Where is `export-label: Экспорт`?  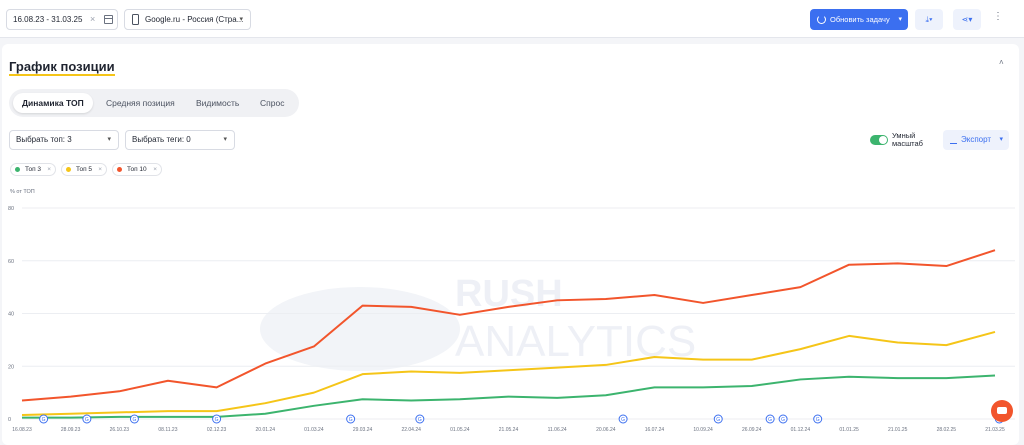
export-label: Экспорт is located at coordinates (976, 139).